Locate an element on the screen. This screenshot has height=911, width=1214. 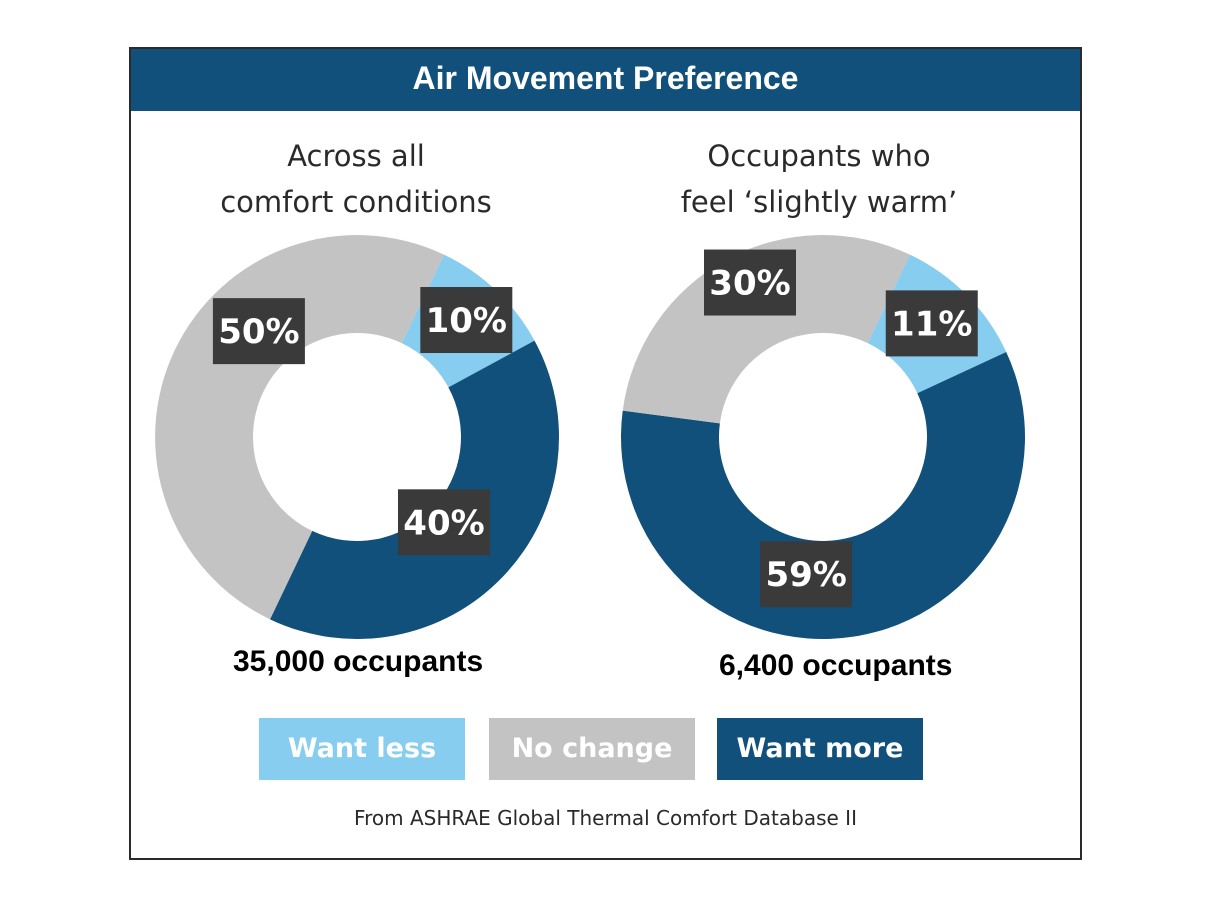
donut-1: 10% 40% 50% is located at coordinates (357, 437).